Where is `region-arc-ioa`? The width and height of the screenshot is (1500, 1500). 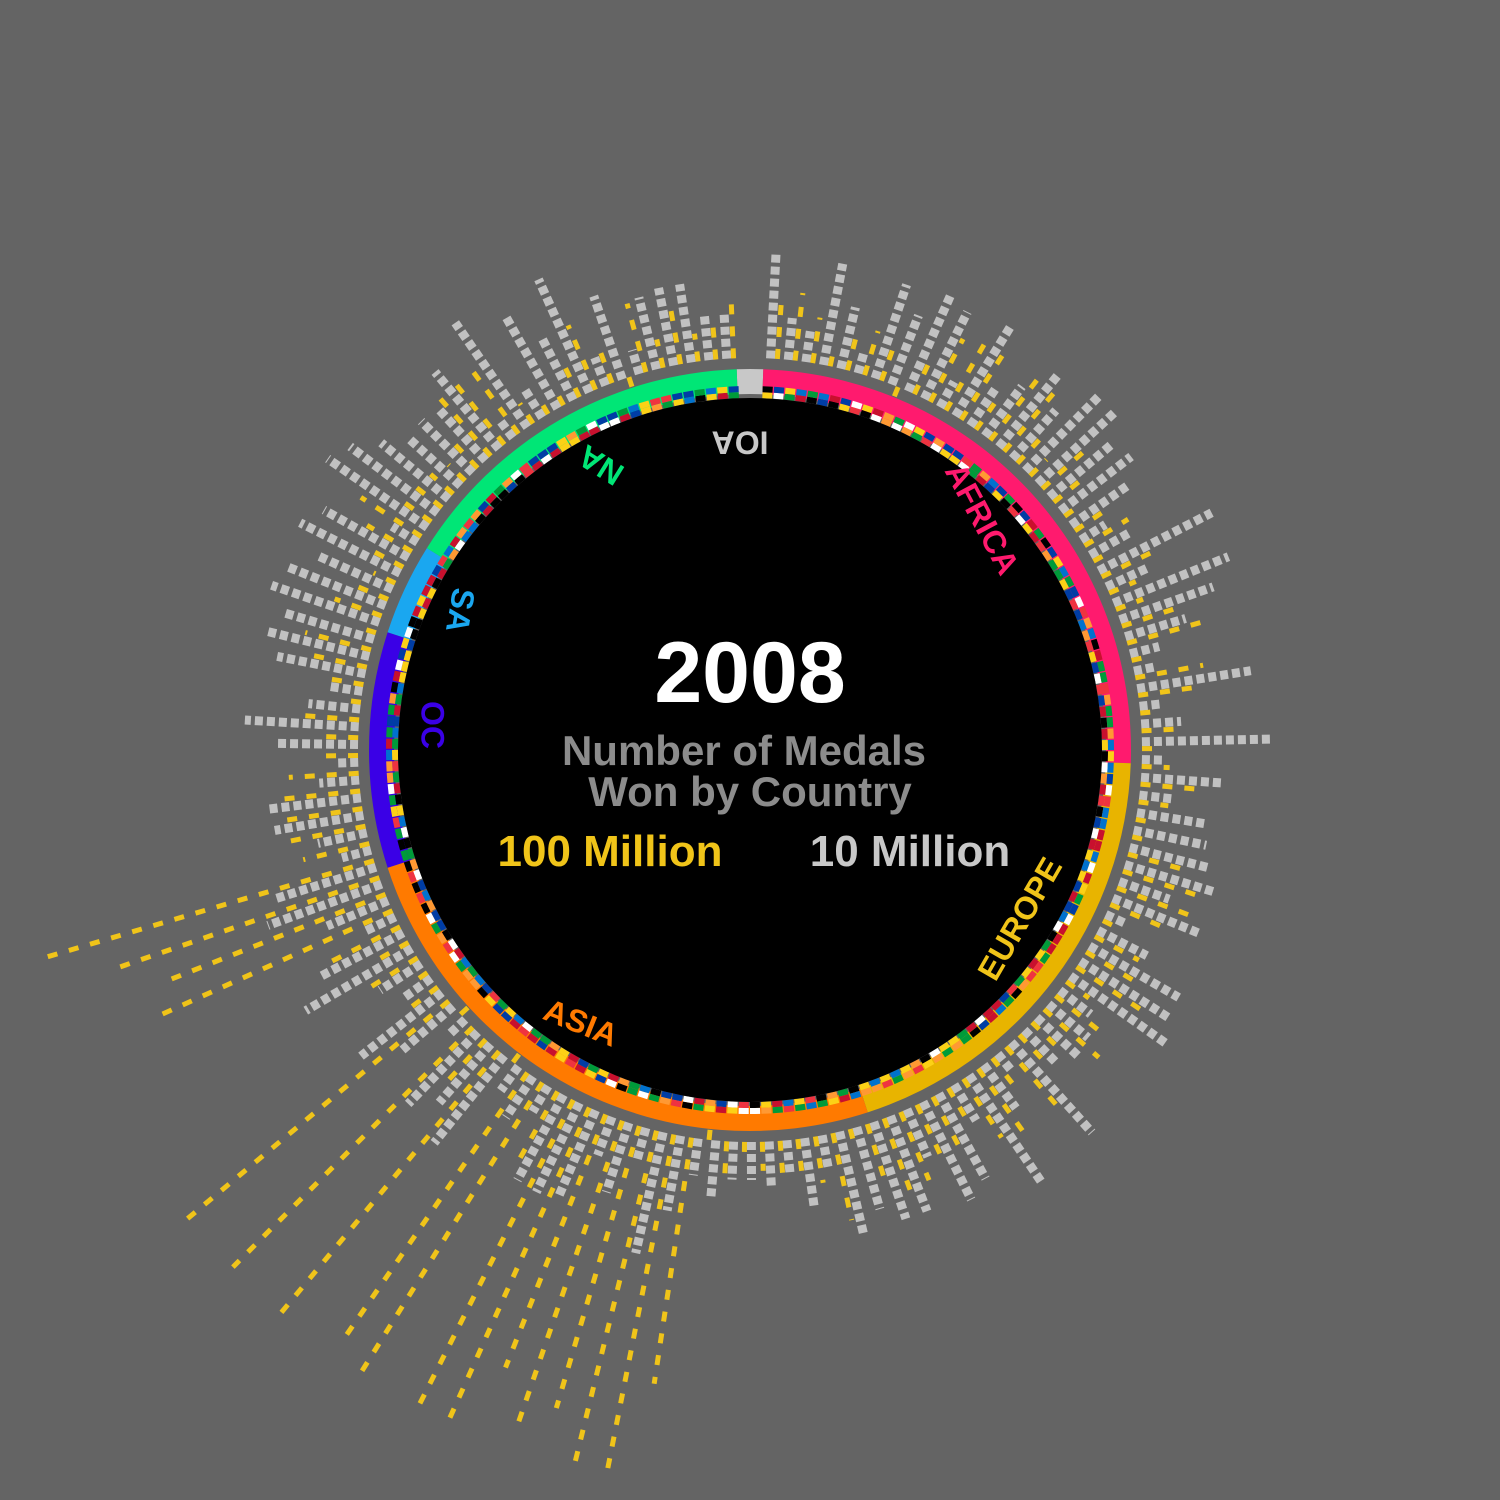 region-arc-ioa is located at coordinates (750, 382).